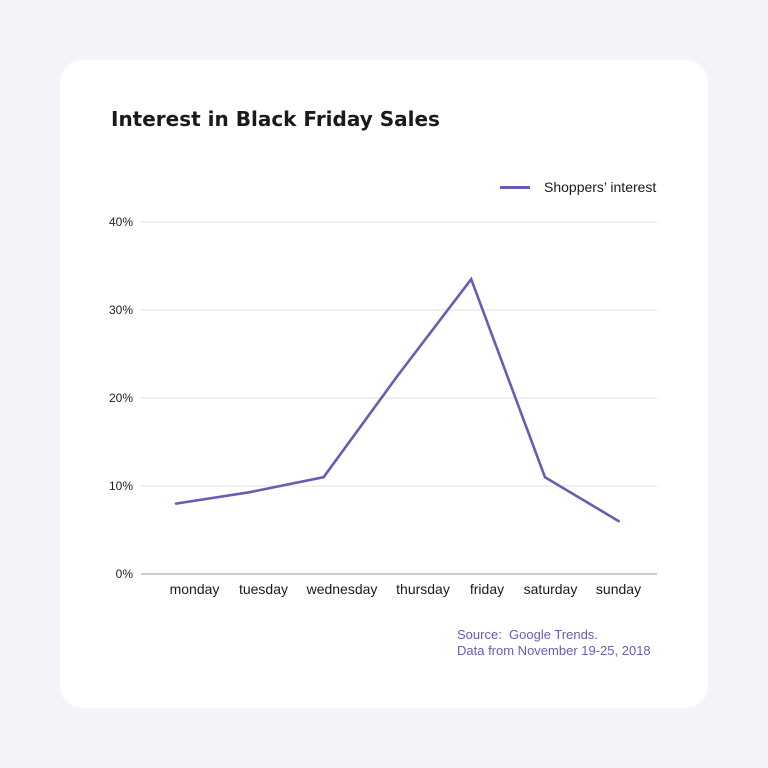  I want to click on source-line-1: Source: Google Trends., so click(527, 634).